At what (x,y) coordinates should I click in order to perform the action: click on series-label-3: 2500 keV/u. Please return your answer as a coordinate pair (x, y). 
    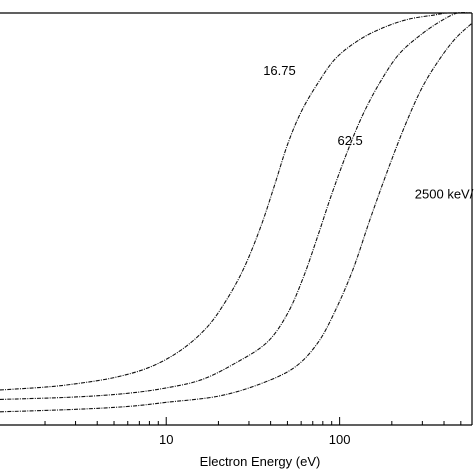
    Looking at the image, I should click on (444, 193).